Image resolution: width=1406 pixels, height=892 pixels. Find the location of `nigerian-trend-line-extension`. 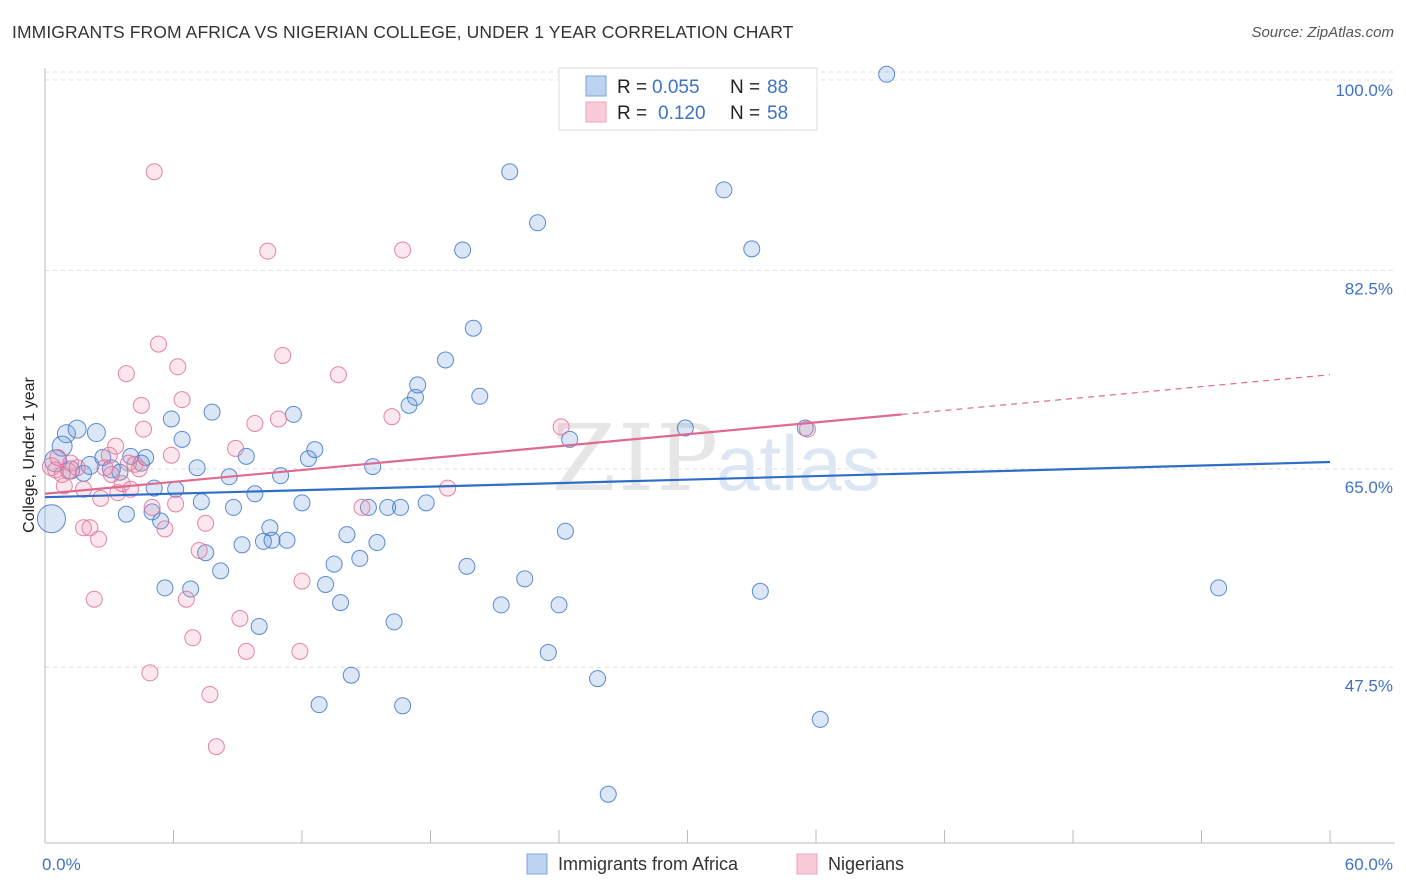

nigerian-trend-line-extension is located at coordinates (1116, 395).